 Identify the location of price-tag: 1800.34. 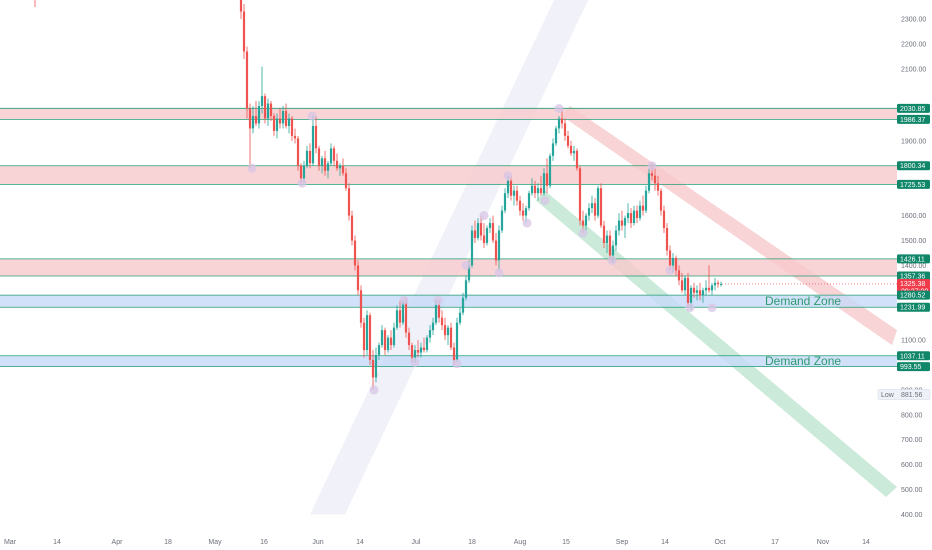
(913, 166).